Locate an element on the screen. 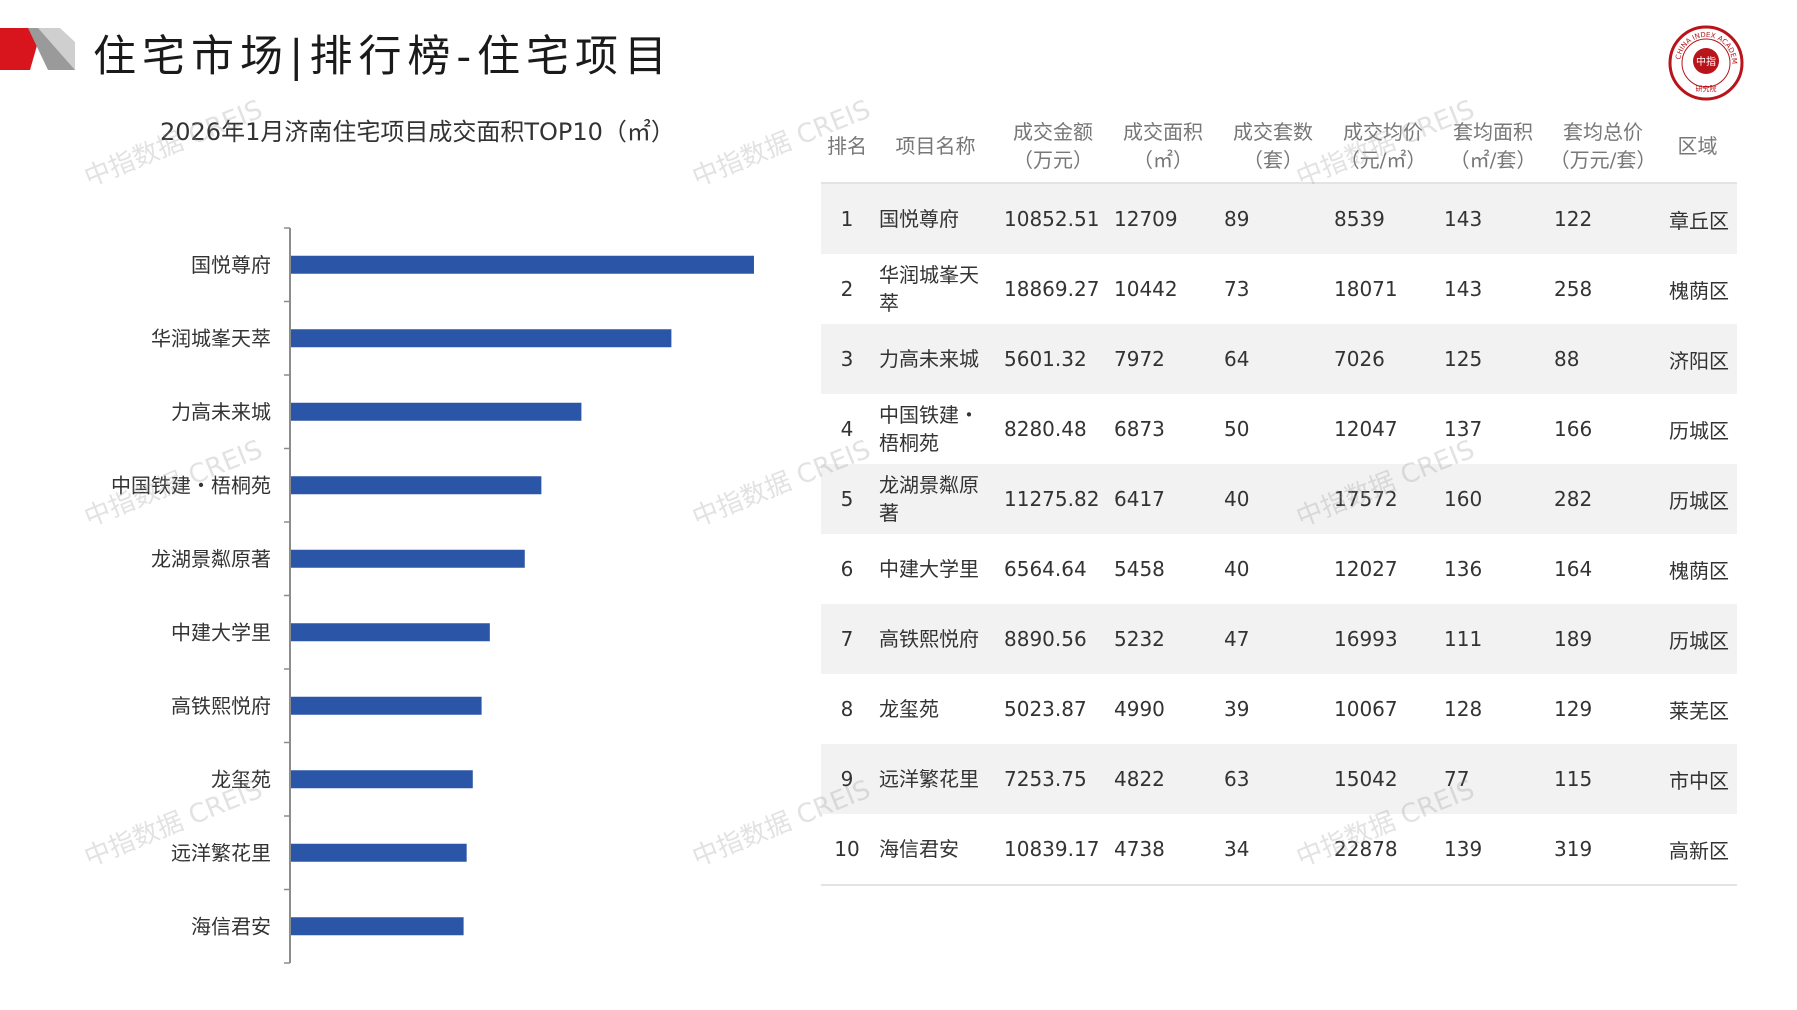 The height and width of the screenshot is (1010, 1797). value-cell: 143 is located at coordinates (1463, 289).